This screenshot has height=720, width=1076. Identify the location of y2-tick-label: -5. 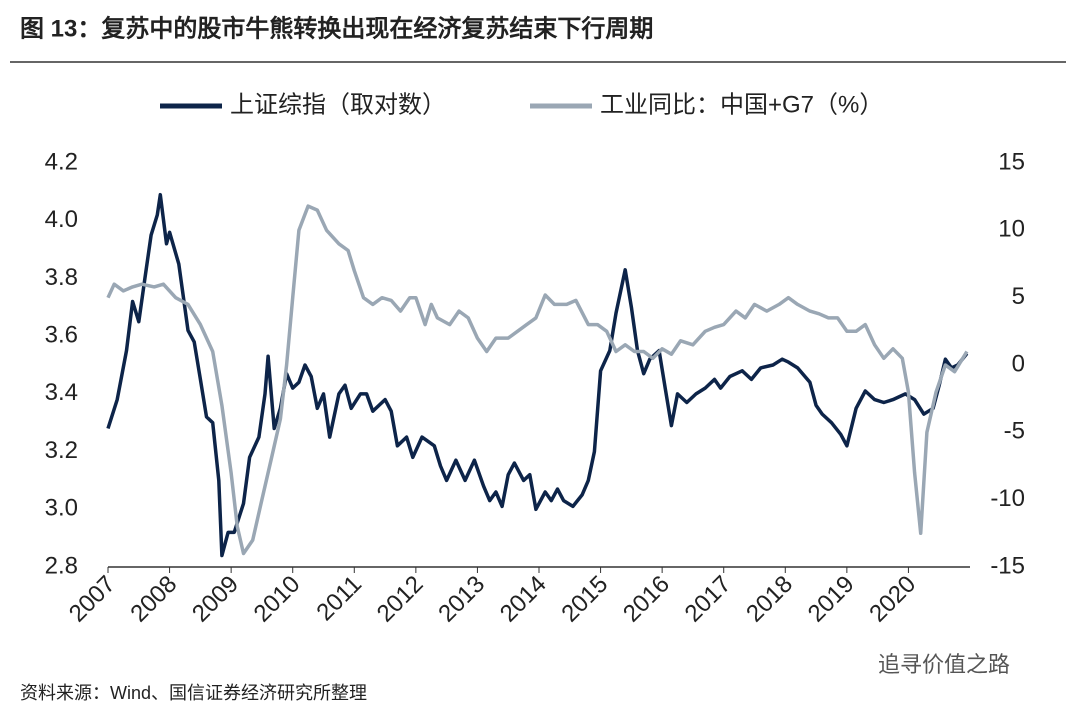
(1014, 431).